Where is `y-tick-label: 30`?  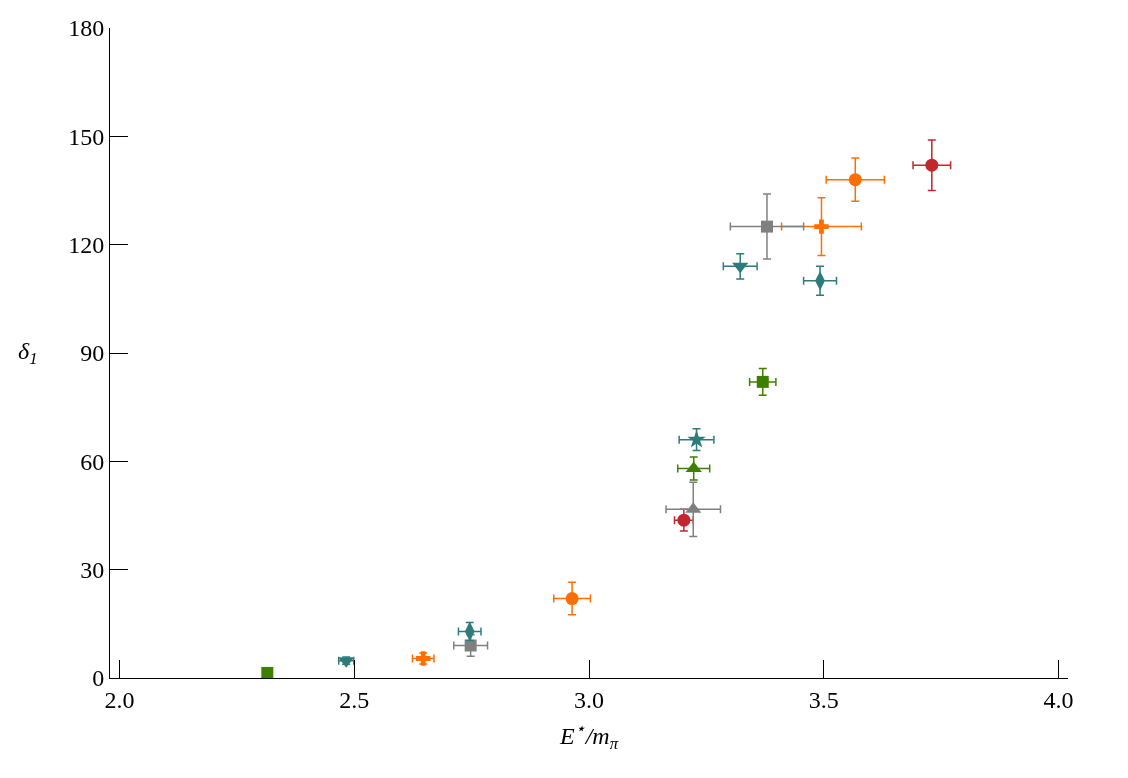 y-tick-label: 30 is located at coordinates (92, 570).